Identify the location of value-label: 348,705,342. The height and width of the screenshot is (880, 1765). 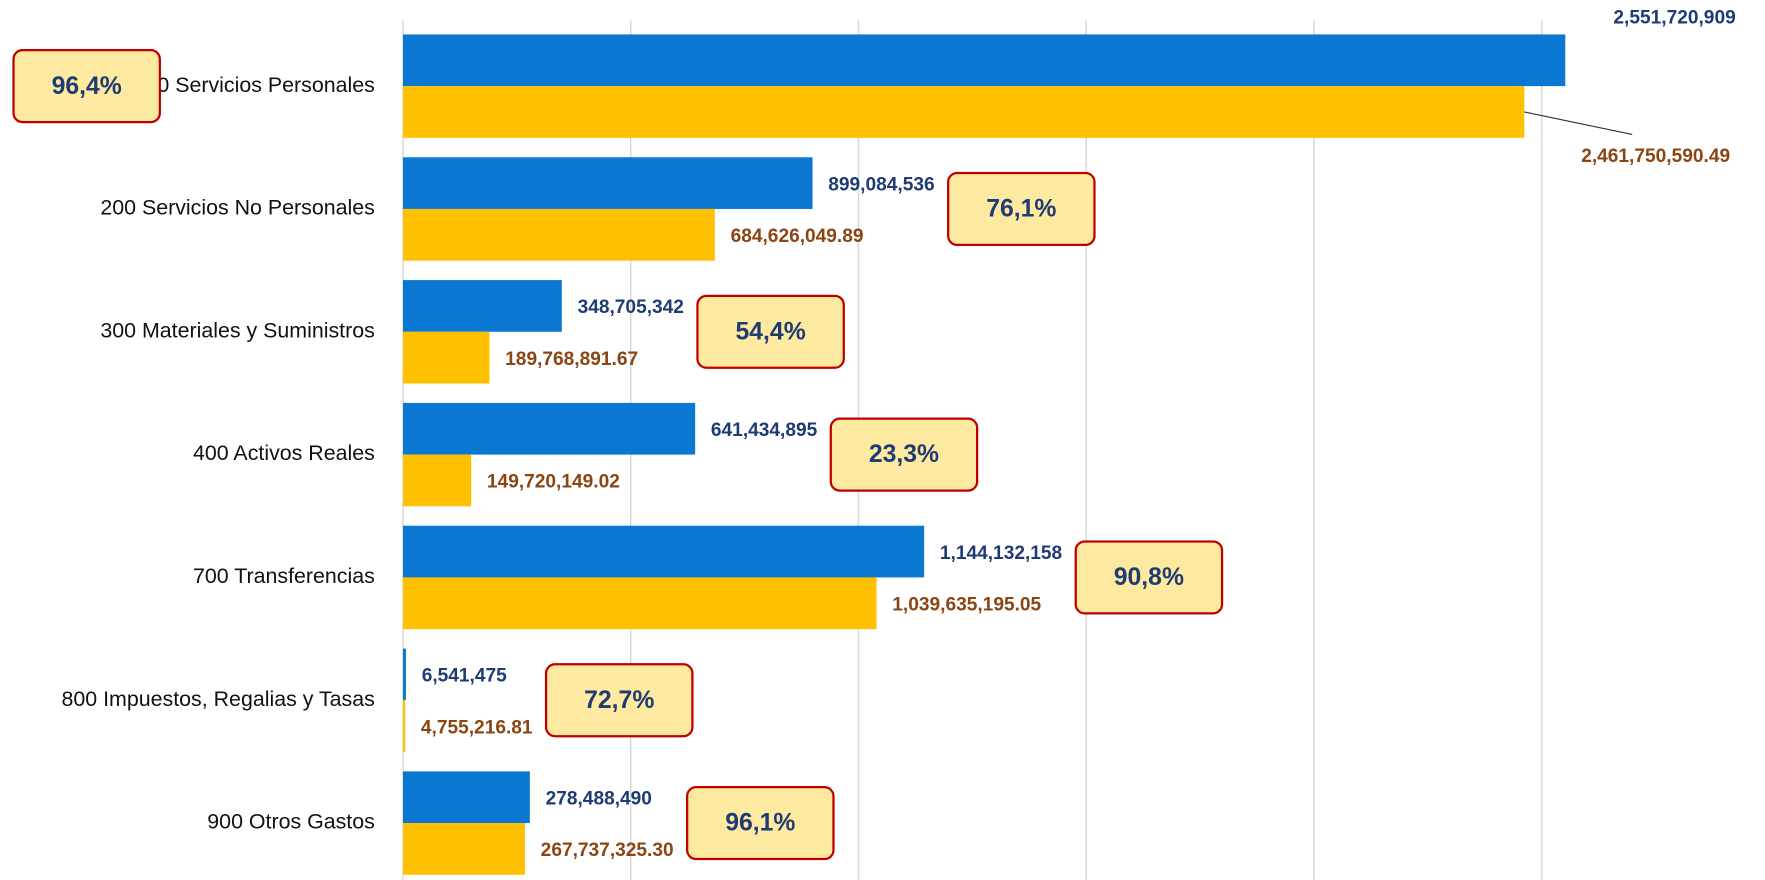
(631, 307).